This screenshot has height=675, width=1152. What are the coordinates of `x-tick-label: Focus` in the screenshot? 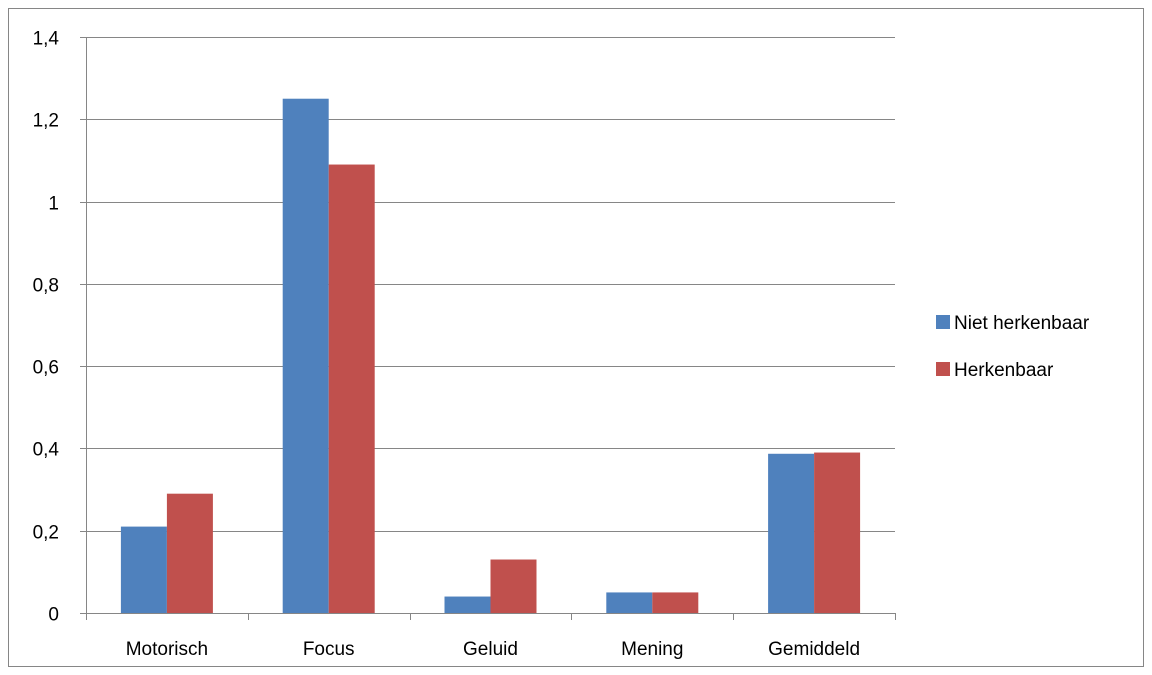 It's located at (329, 649).